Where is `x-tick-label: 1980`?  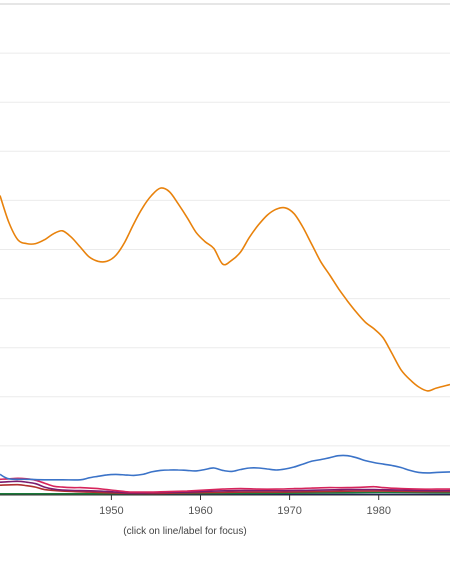
x-tick-label: 1980 is located at coordinates (378, 511).